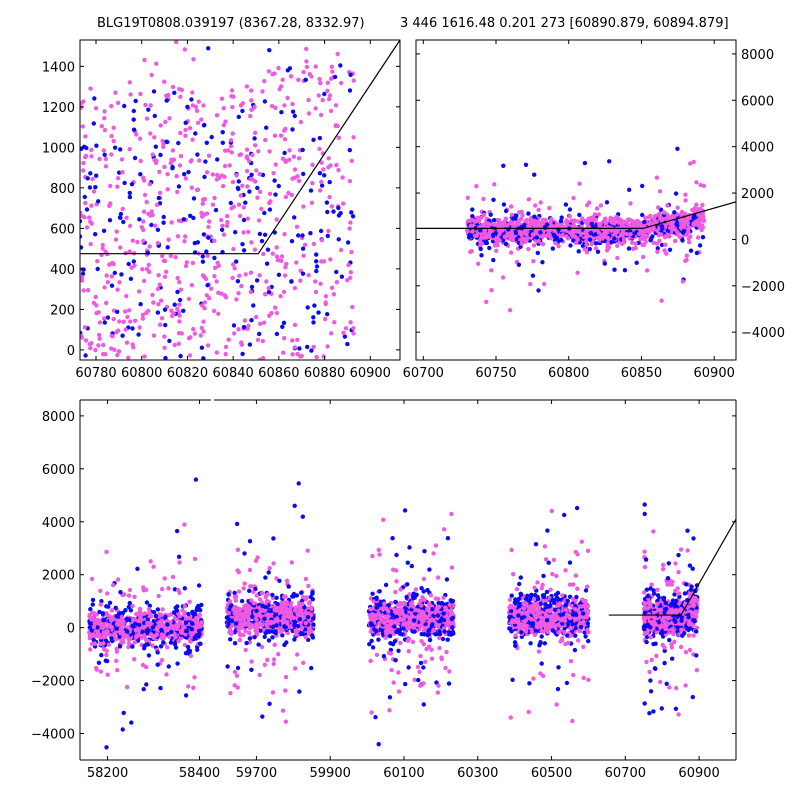  I want to click on zoom-right-xtick-60850-label: 60850, so click(641, 373).